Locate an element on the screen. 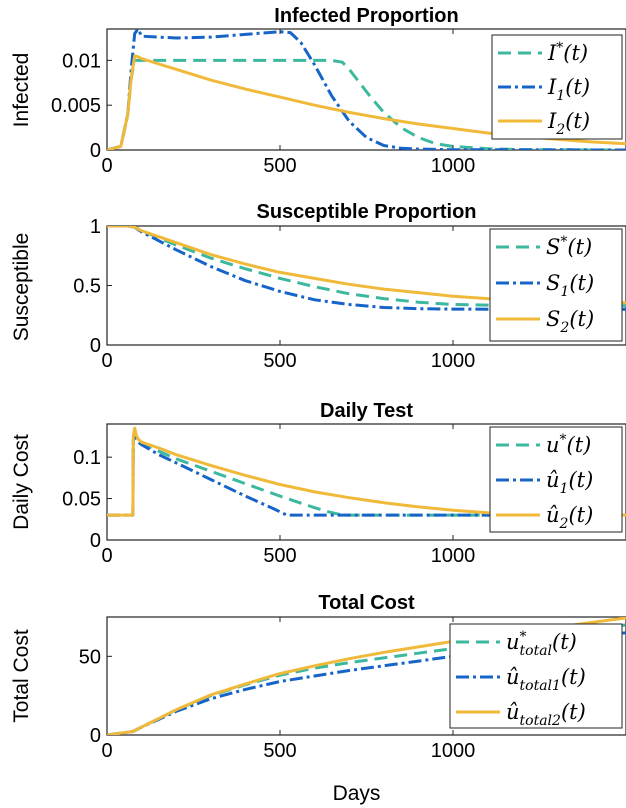 The height and width of the screenshot is (808, 626). legend-box is located at coordinates (556, 285).